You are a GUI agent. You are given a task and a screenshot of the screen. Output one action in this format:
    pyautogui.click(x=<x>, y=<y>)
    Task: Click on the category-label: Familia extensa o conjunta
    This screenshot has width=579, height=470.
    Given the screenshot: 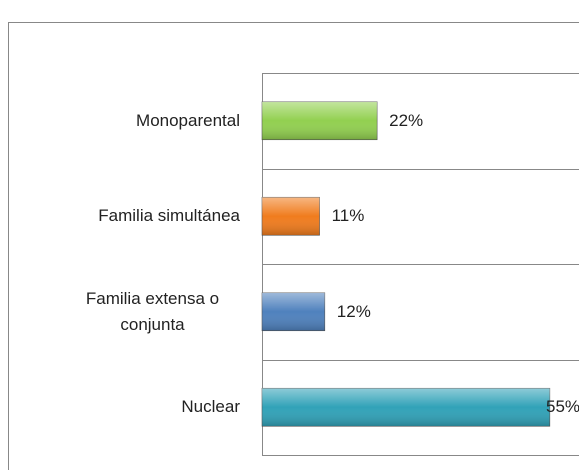 What is the action you would take?
    pyautogui.click(x=152, y=311)
    